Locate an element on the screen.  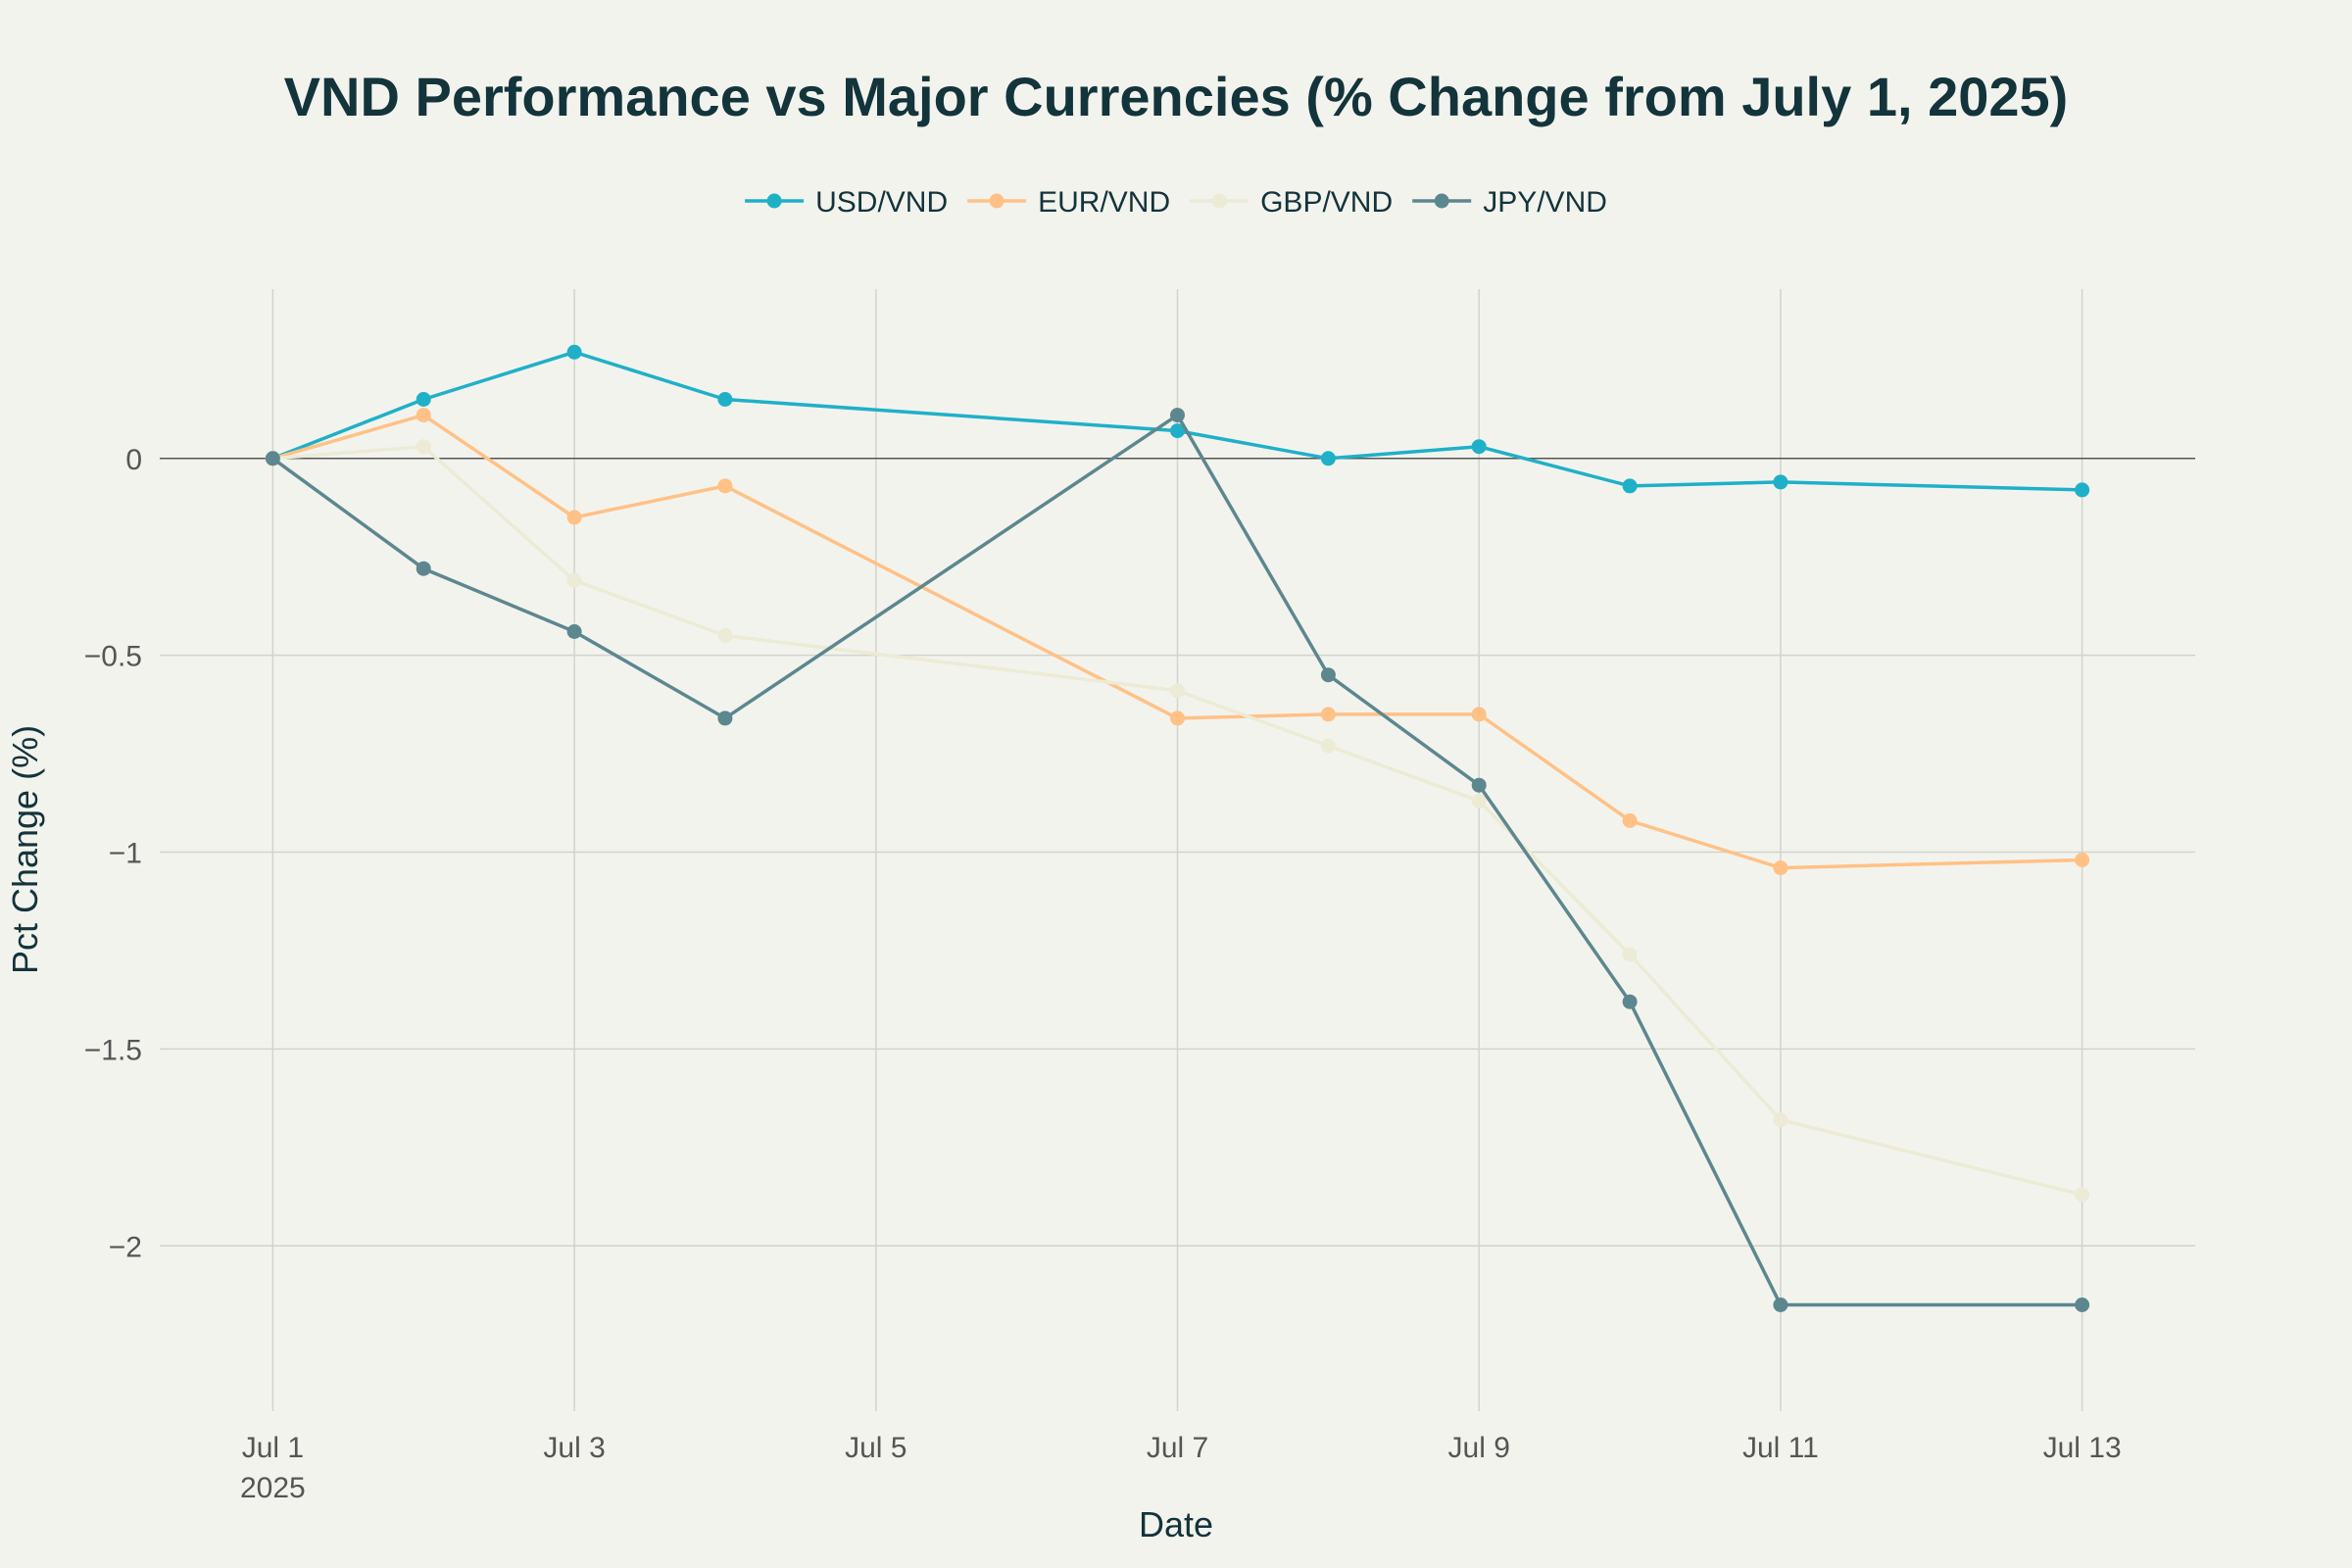
legend-label: GBP/VND is located at coordinates (1326, 202).